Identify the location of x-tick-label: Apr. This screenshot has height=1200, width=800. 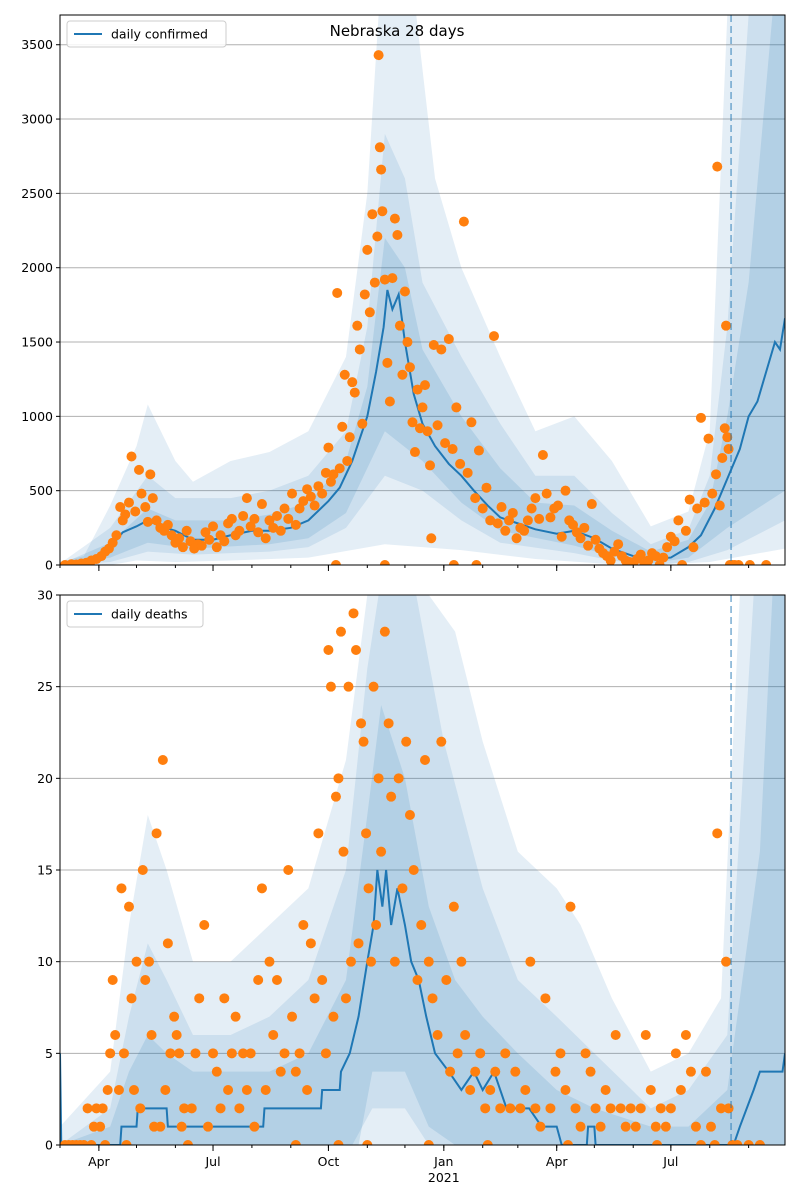
(99, 1161).